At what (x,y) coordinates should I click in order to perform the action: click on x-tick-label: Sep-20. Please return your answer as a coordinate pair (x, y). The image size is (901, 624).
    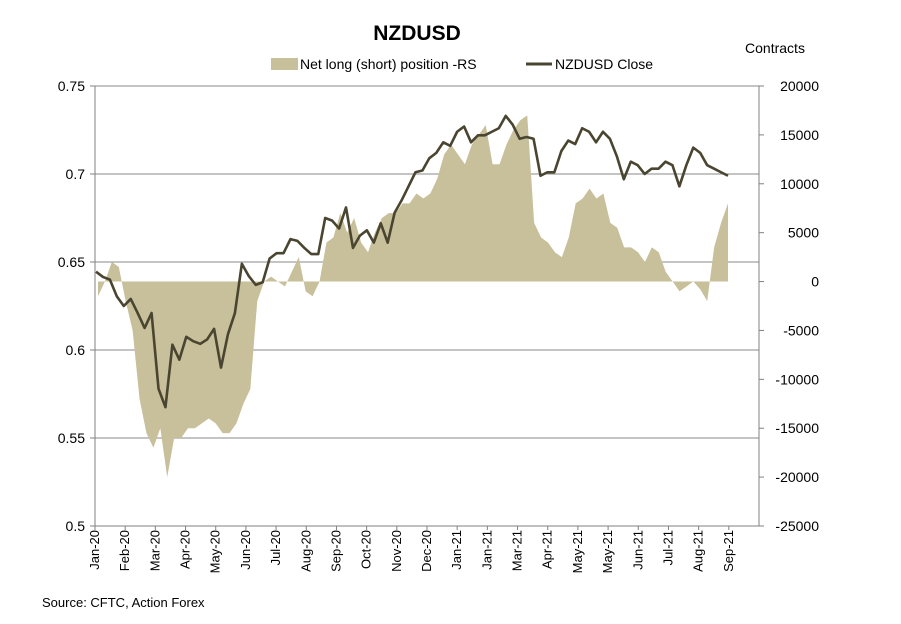
    Looking at the image, I should click on (336, 551).